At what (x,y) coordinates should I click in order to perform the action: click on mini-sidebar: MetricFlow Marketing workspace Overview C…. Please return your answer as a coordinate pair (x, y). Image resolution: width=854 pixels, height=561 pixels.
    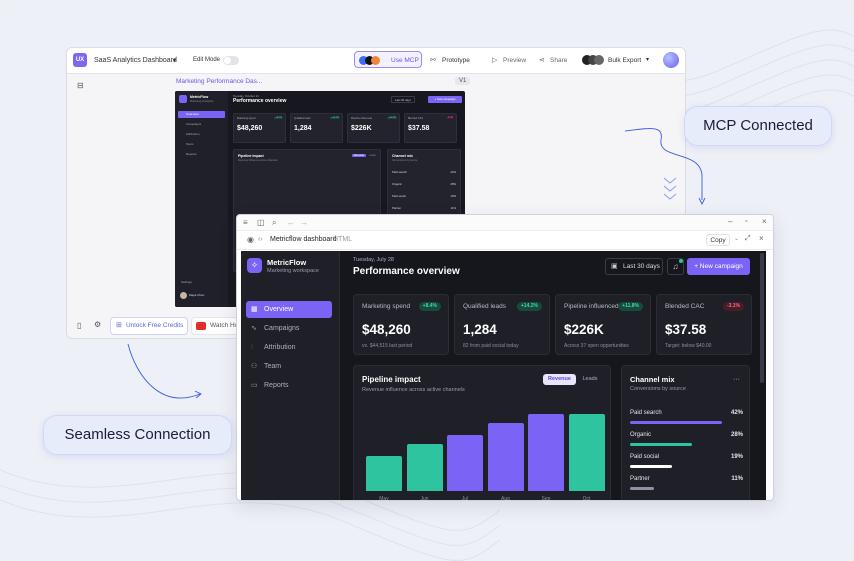
    Looking at the image, I should click on (201, 199).